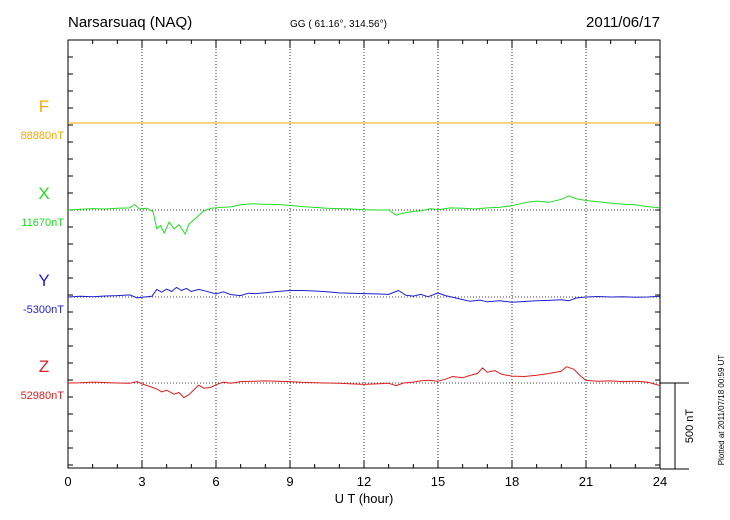 The height and width of the screenshot is (520, 730). What do you see at coordinates (43, 280) in the screenshot?
I see `series-name-y: Y` at bounding box center [43, 280].